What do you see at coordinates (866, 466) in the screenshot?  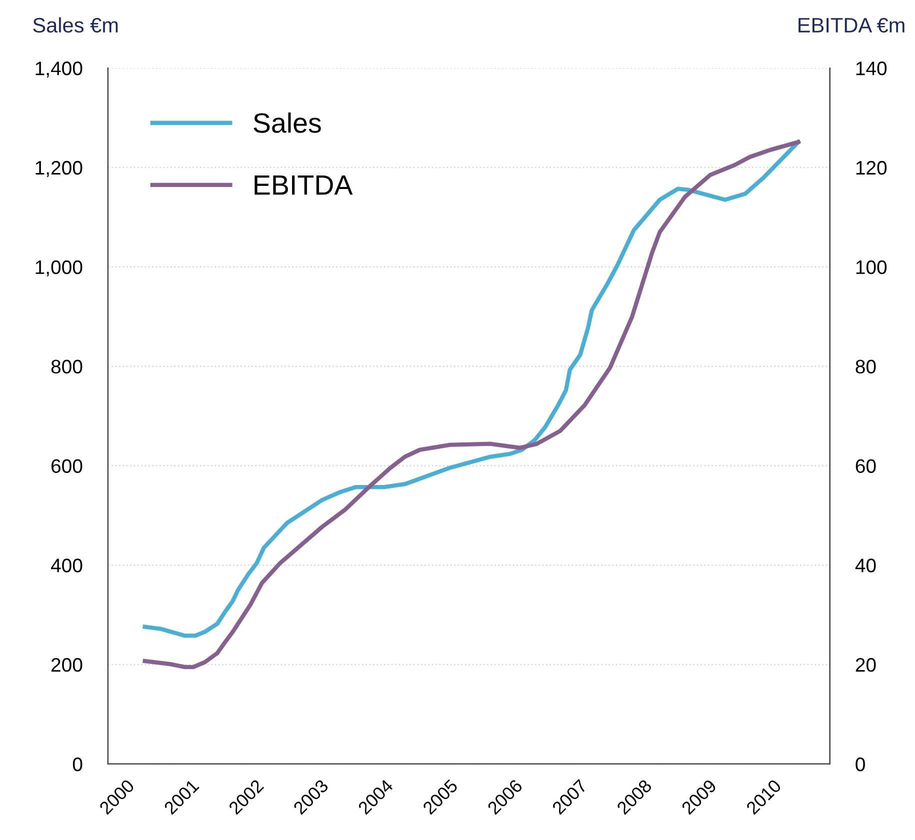 I see `y2-tick-label: 60` at bounding box center [866, 466].